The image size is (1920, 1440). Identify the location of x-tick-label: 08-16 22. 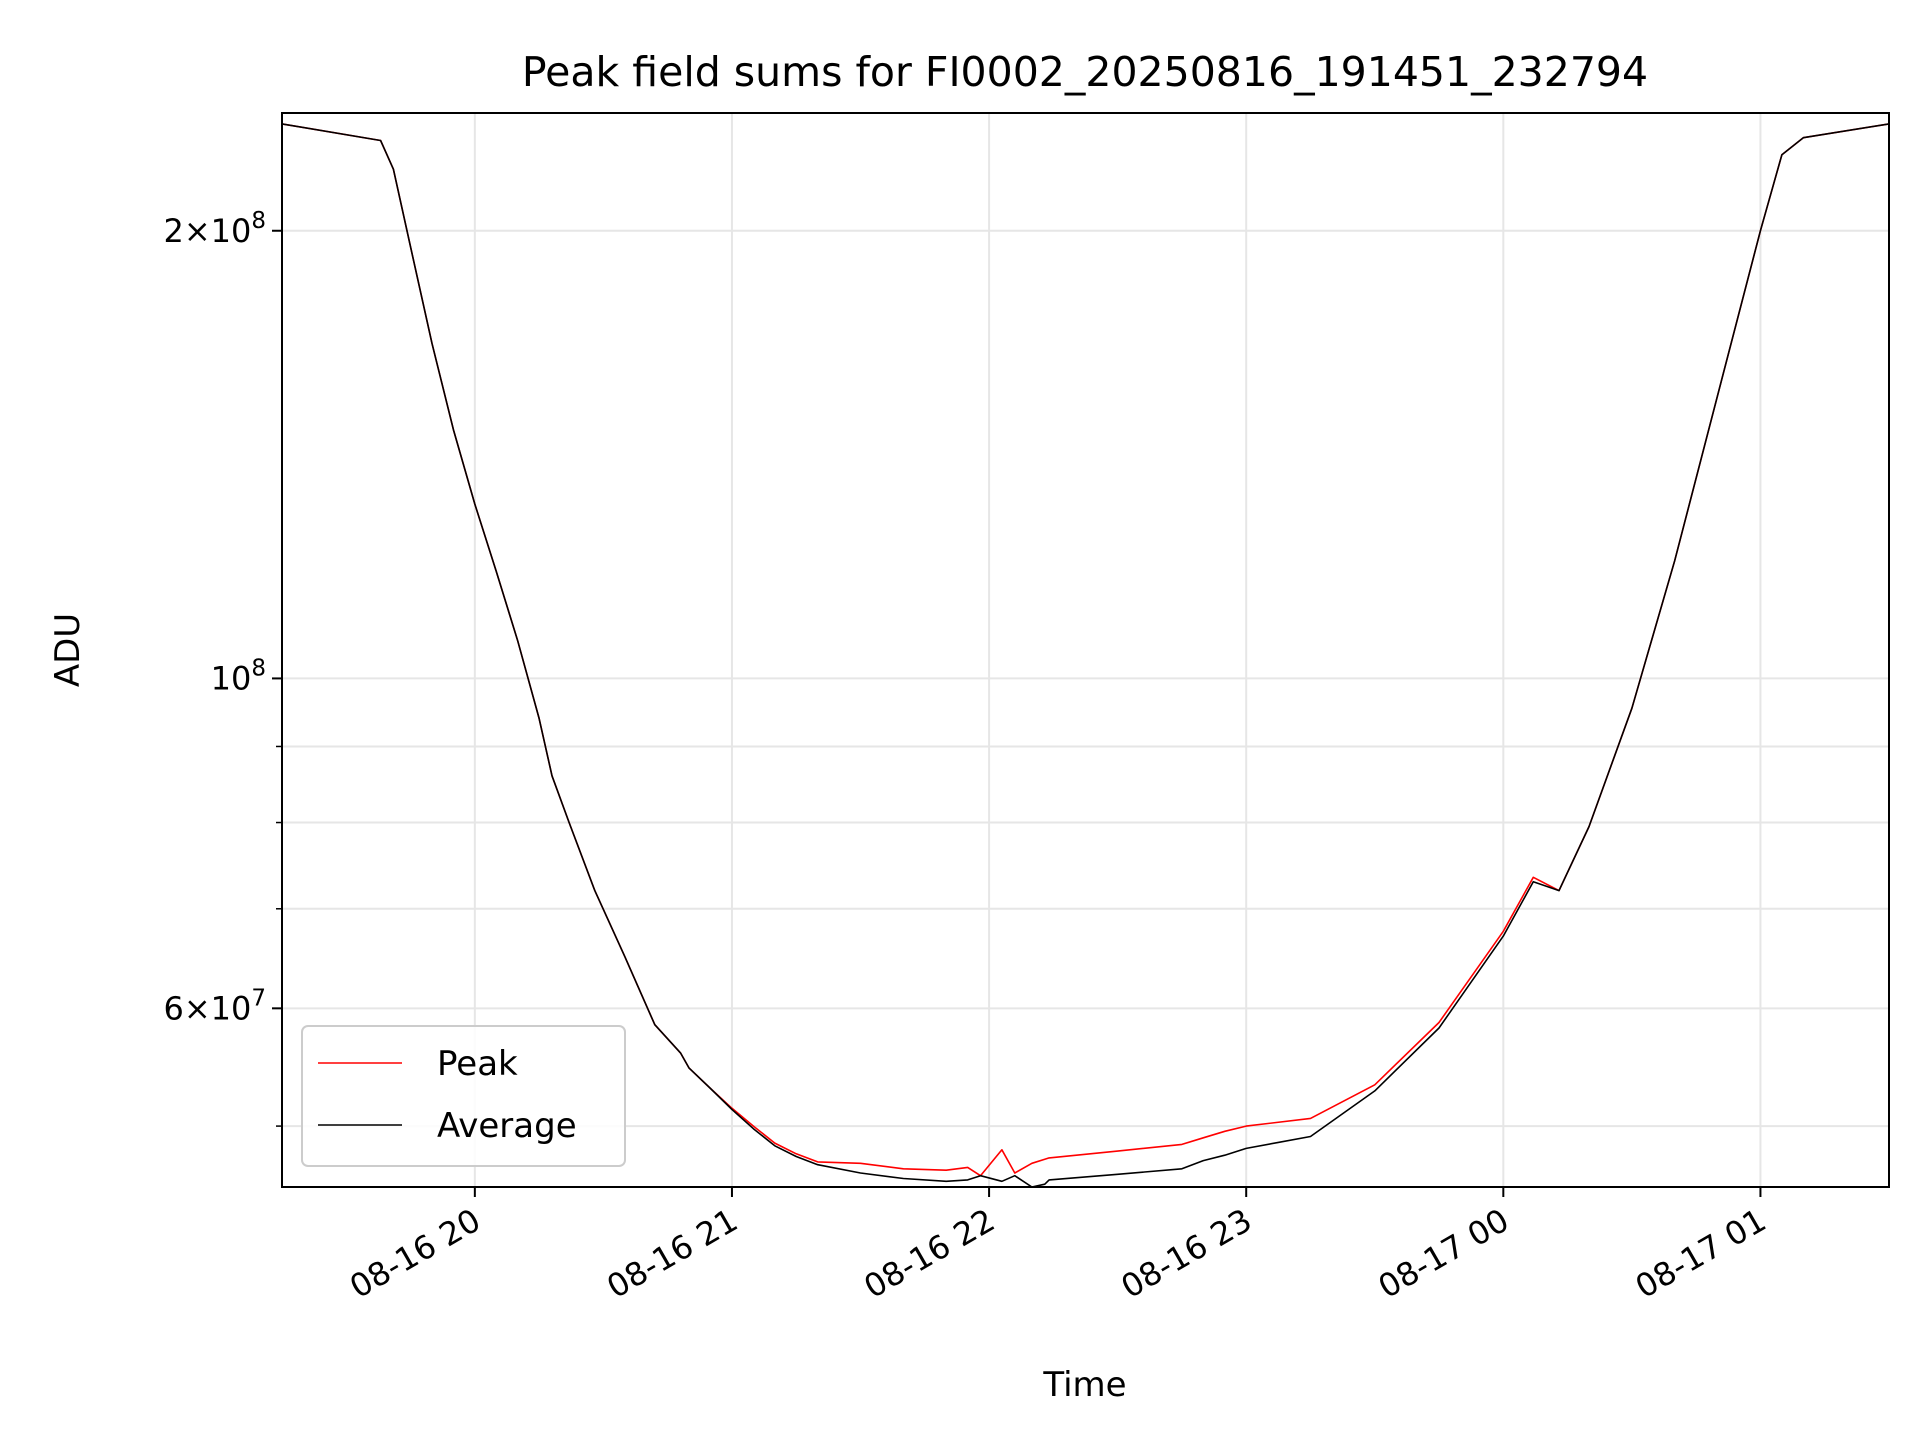
(929, 1253).